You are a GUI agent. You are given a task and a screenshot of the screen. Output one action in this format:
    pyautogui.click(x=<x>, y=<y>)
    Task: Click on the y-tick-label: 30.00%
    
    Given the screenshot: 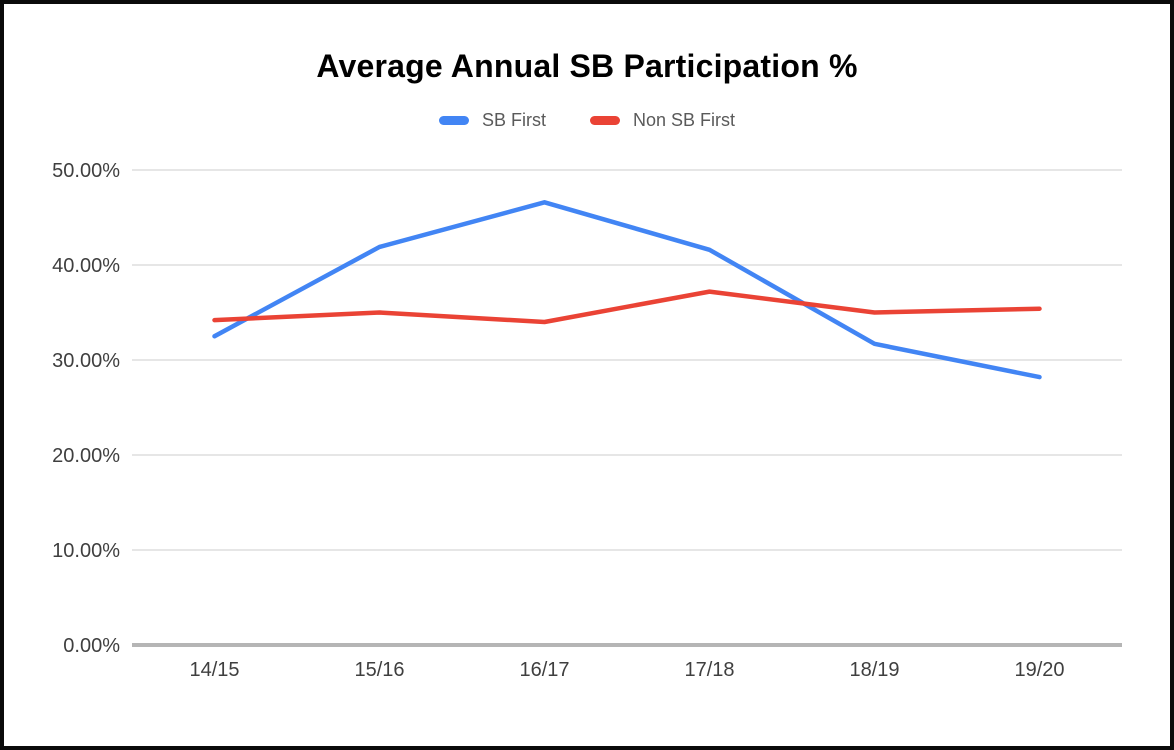 What is the action you would take?
    pyautogui.click(x=86, y=361)
    